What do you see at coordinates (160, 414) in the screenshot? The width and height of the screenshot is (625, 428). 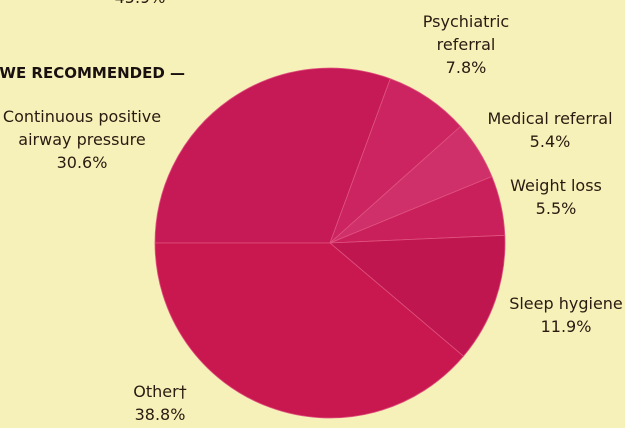 I see `value-label: 38.8%` at bounding box center [160, 414].